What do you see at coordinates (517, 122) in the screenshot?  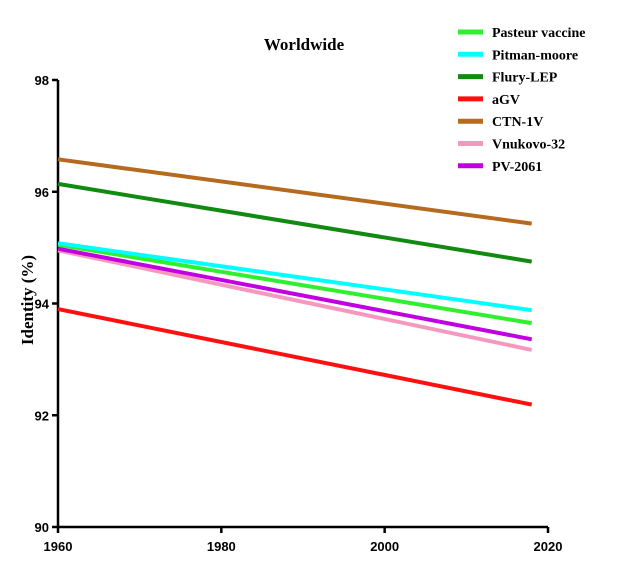 I see `legend-label: CTN-1V` at bounding box center [517, 122].